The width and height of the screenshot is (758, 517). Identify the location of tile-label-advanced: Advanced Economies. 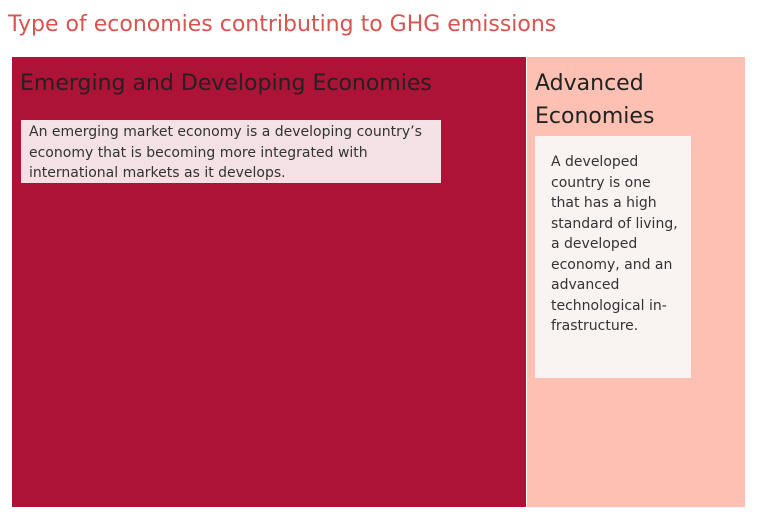
(595, 100).